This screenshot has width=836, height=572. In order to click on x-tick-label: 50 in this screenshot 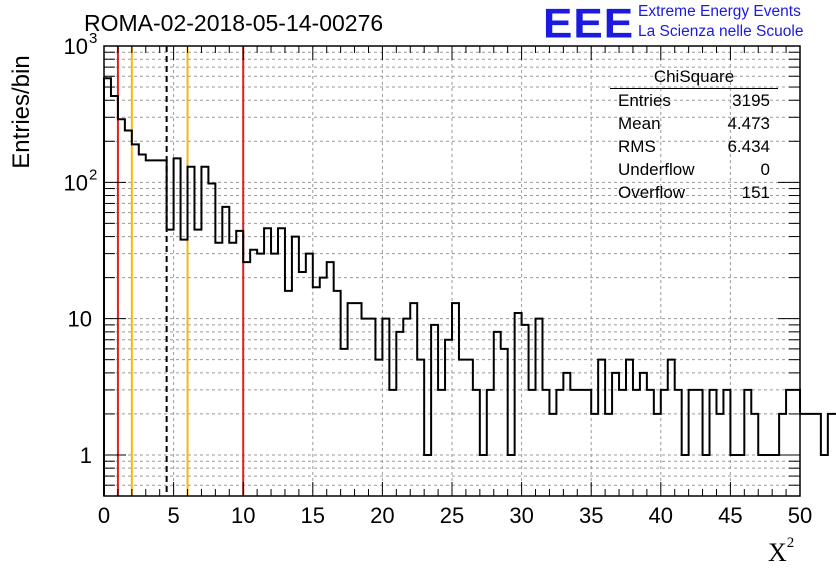, I will do `click(800, 515)`.